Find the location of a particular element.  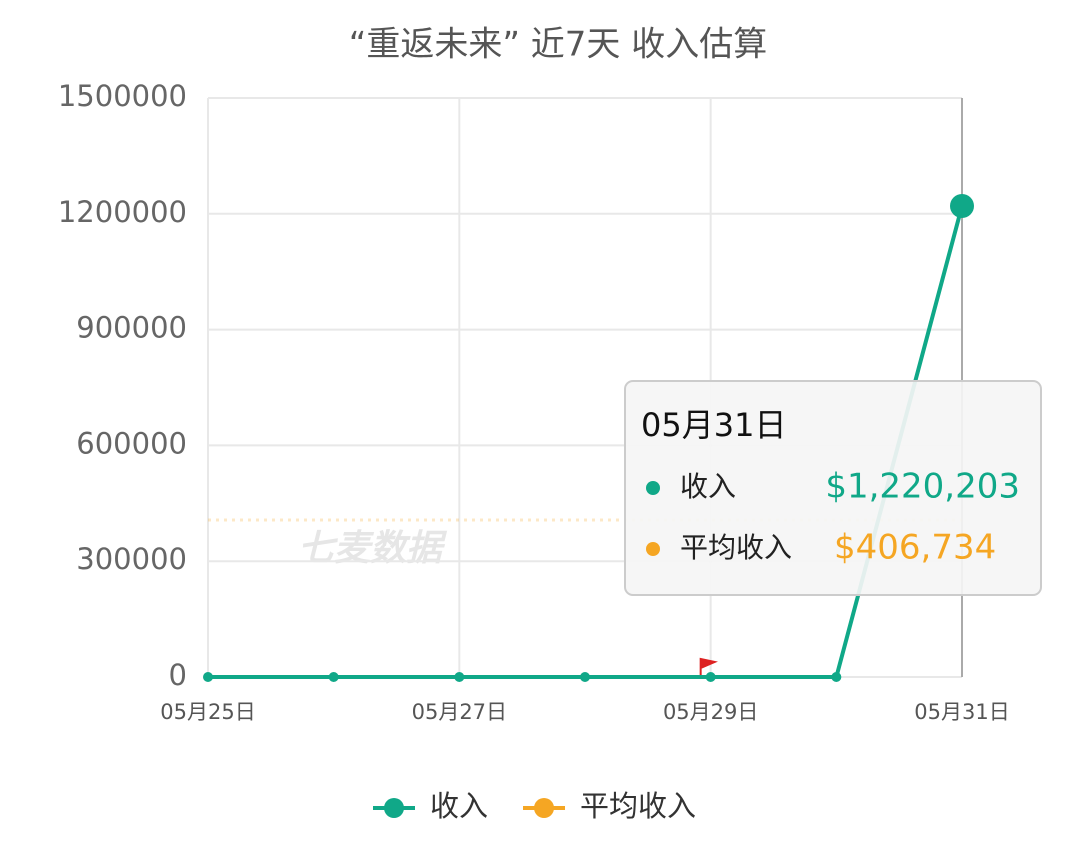

x-tick-label: 05月31日 is located at coordinates (961, 712).